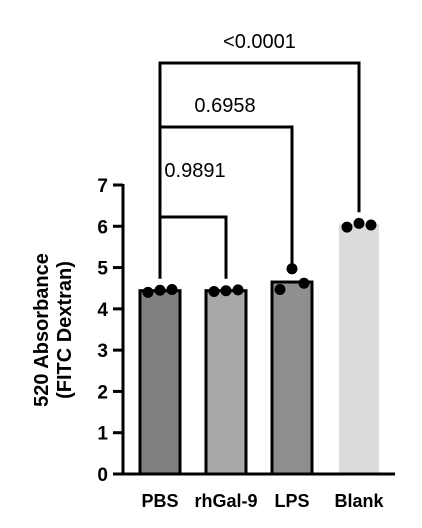 The width and height of the screenshot is (422, 528). What do you see at coordinates (102, 310) in the screenshot?
I see `y-tick-label: 4` at bounding box center [102, 310].